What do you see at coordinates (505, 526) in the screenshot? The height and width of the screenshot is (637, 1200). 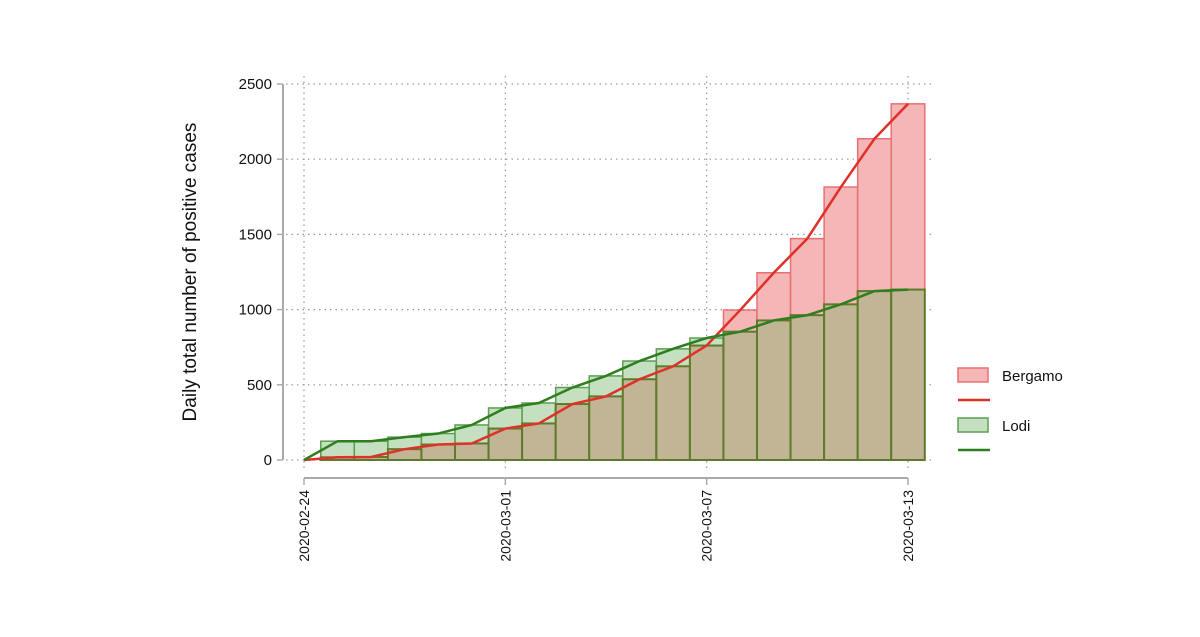 I see `x-tick-label: 2020-03-01` at bounding box center [505, 526].